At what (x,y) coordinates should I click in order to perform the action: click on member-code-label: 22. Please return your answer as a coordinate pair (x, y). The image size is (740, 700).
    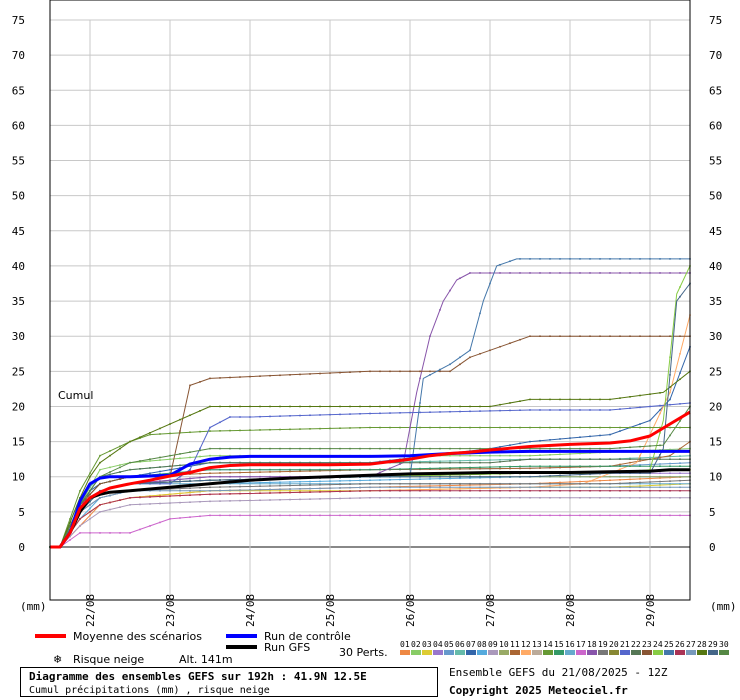
    Looking at the image, I should click on (636, 644).